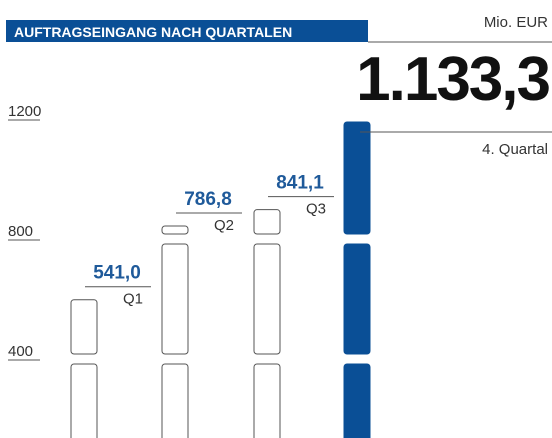 The image size is (552, 438). I want to click on value-label: 786,8, so click(208, 199).